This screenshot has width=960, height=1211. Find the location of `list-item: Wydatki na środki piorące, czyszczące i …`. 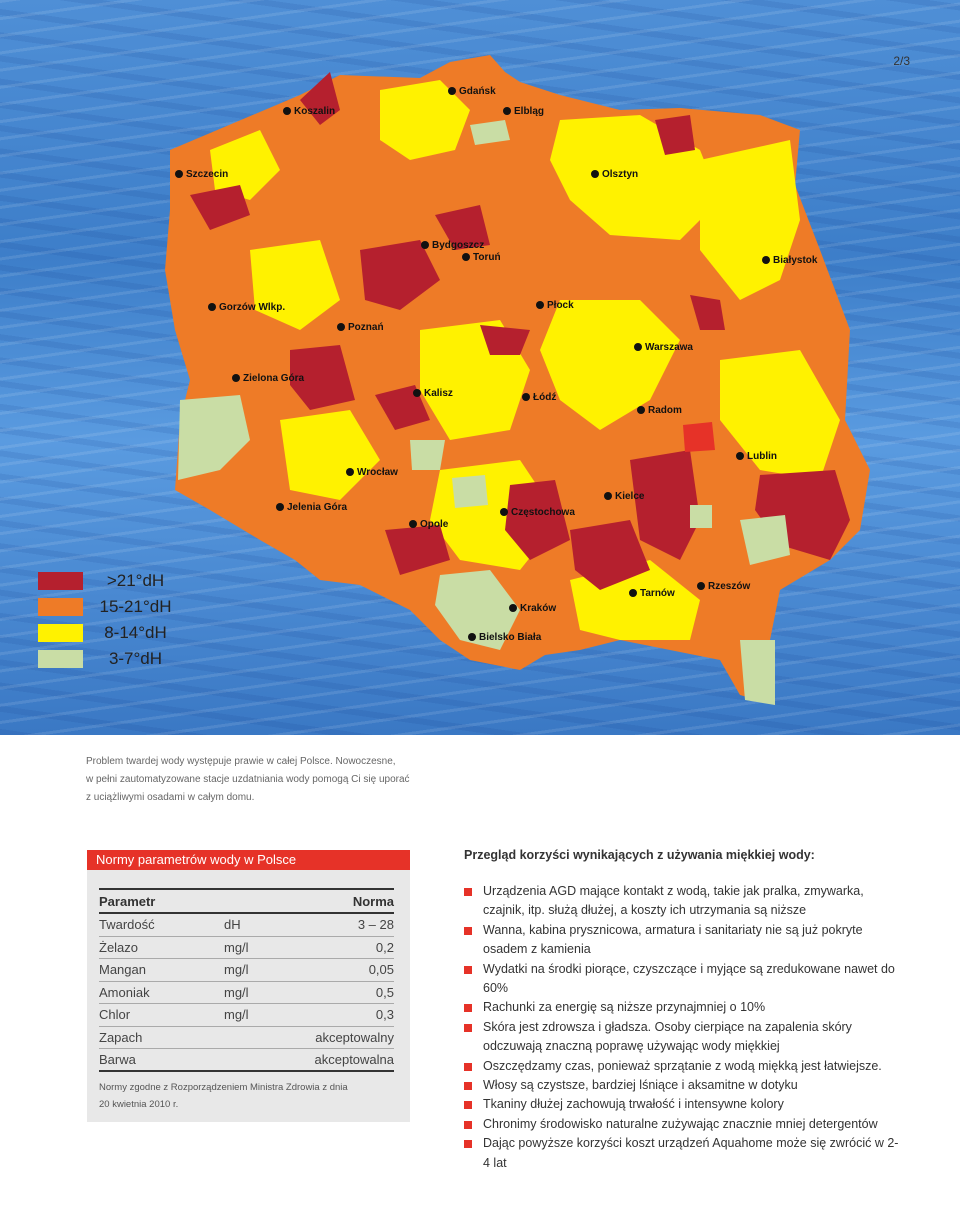

list-item: Wydatki na środki piorące, czyszczące i … is located at coordinates (684, 979).